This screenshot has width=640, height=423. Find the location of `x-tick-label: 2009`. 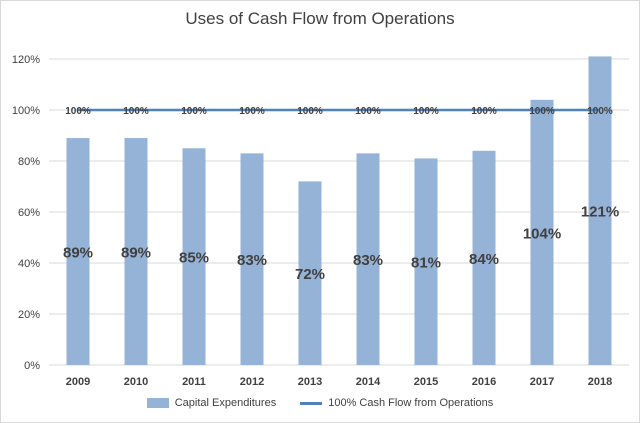

x-tick-label: 2009 is located at coordinates (78, 382).